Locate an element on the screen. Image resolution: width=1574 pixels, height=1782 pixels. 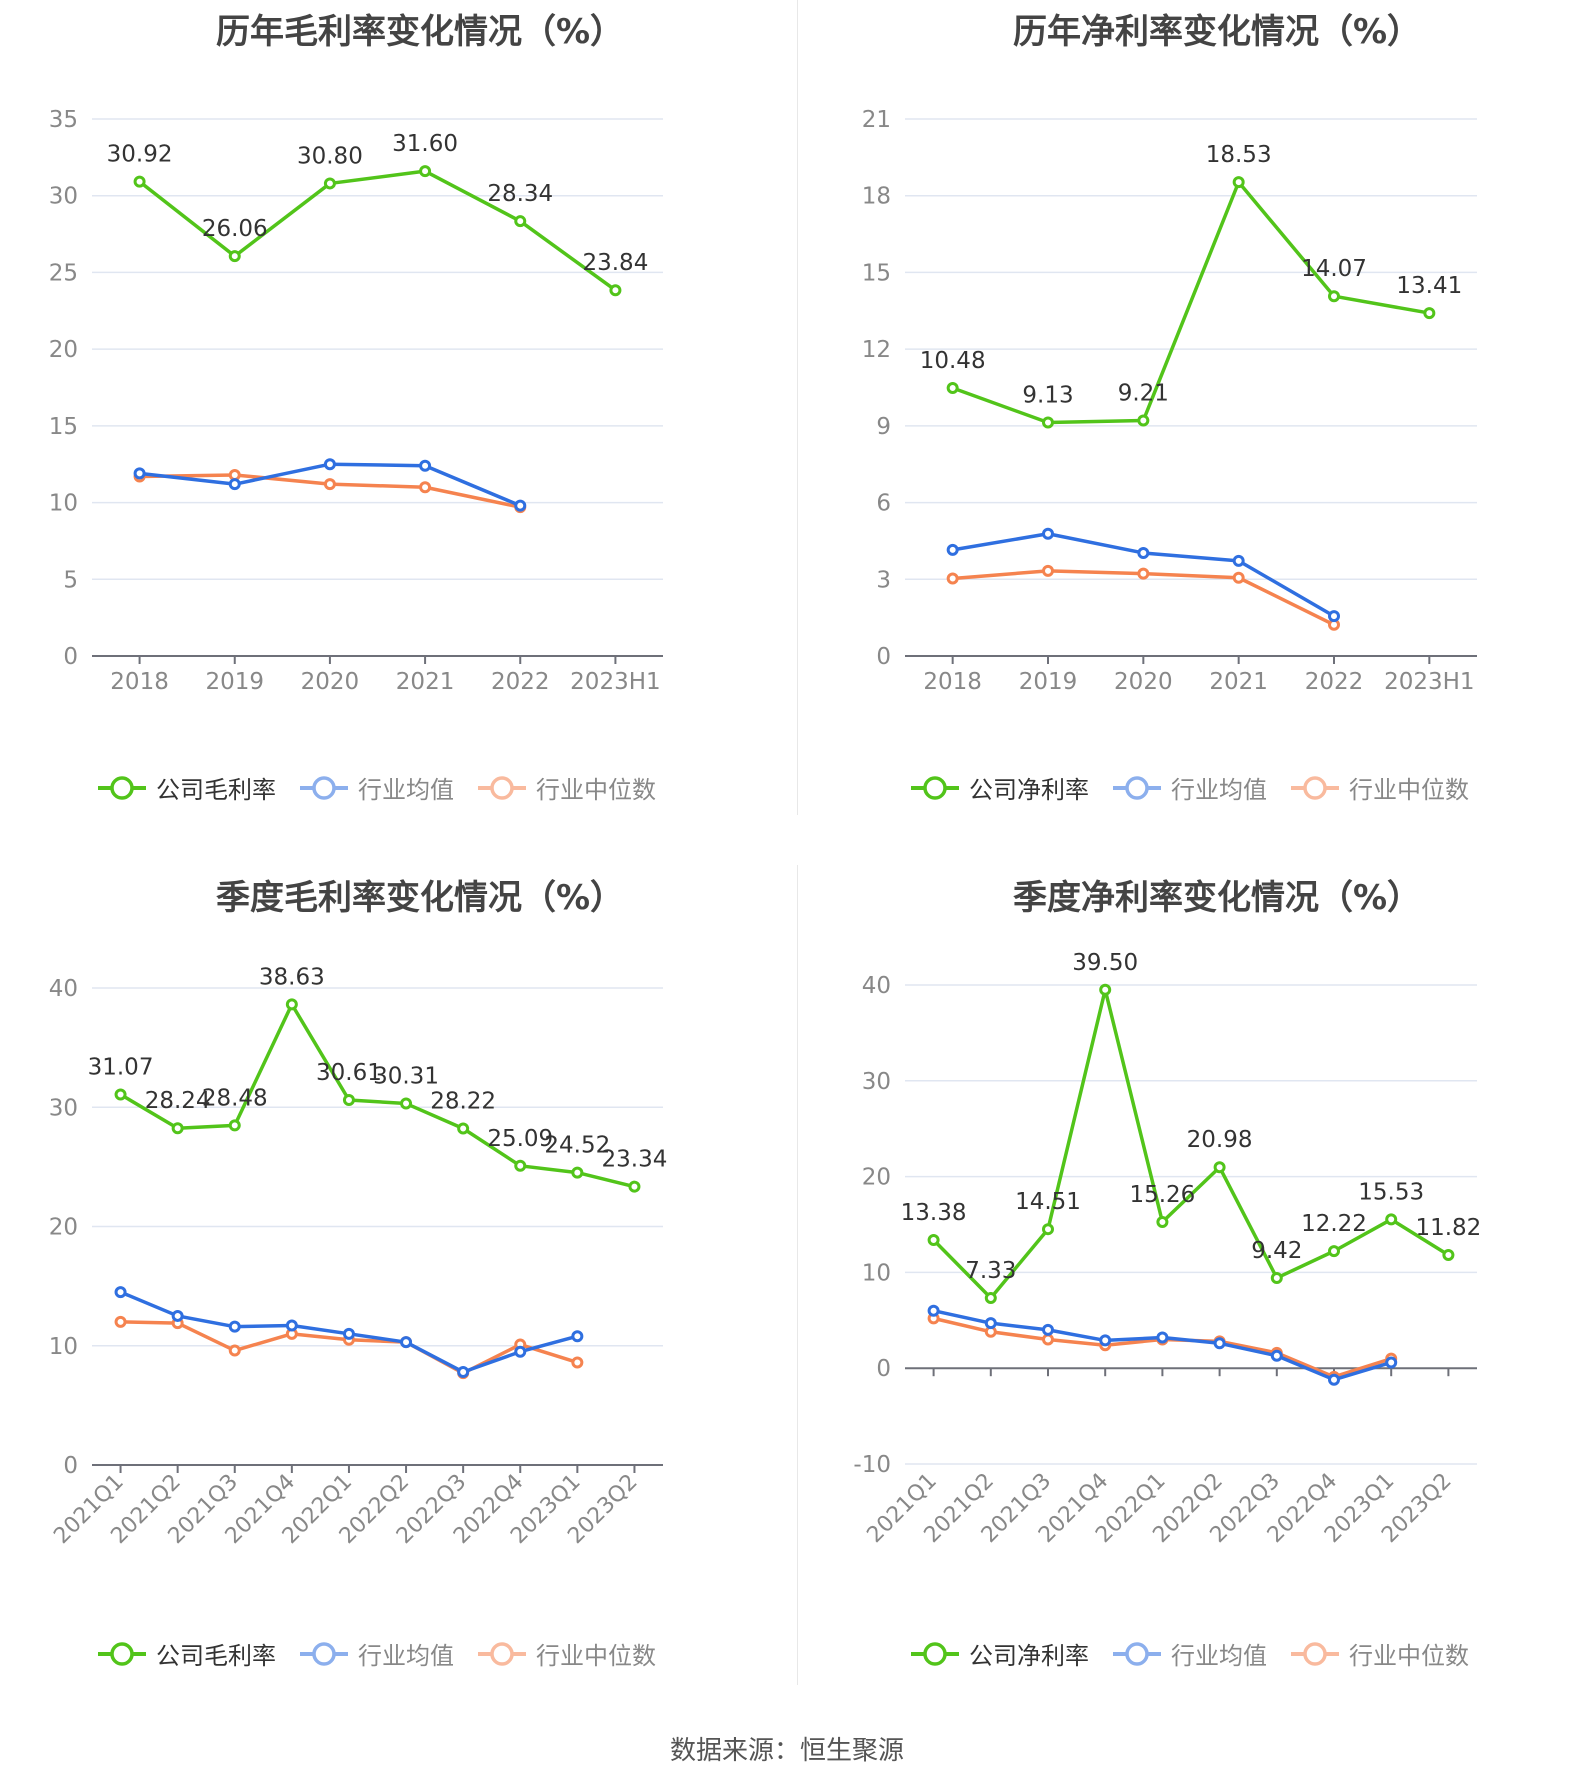
chart-title: 历年毛利率变化情况（%） is located at coordinates (420, 32).